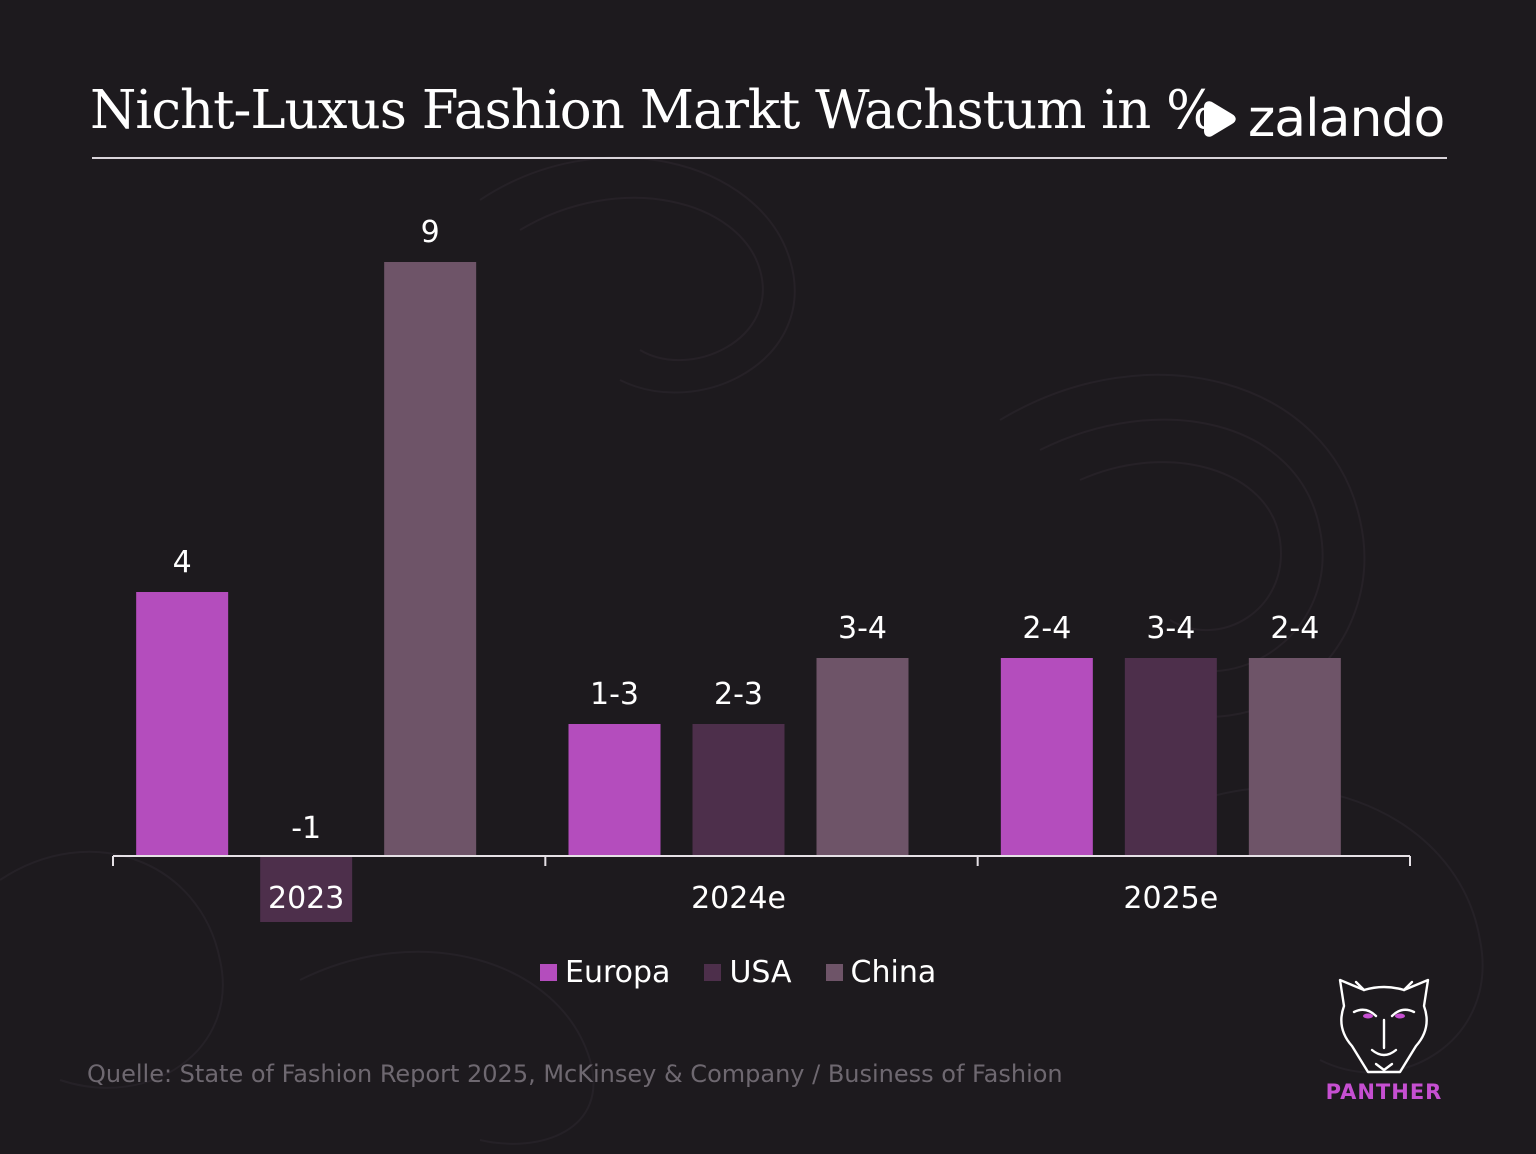 This screenshot has width=1536, height=1154. What do you see at coordinates (182, 562) in the screenshot?
I see `data-label-europa-2023: 4` at bounding box center [182, 562].